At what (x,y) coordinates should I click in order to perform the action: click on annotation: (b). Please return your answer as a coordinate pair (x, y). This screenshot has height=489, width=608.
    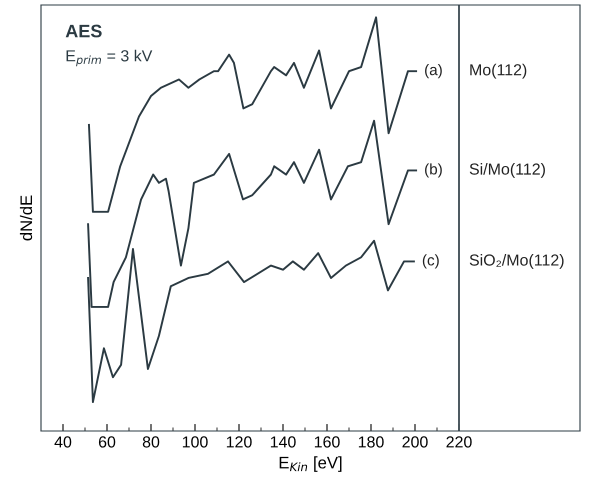
    Looking at the image, I should click on (433, 170).